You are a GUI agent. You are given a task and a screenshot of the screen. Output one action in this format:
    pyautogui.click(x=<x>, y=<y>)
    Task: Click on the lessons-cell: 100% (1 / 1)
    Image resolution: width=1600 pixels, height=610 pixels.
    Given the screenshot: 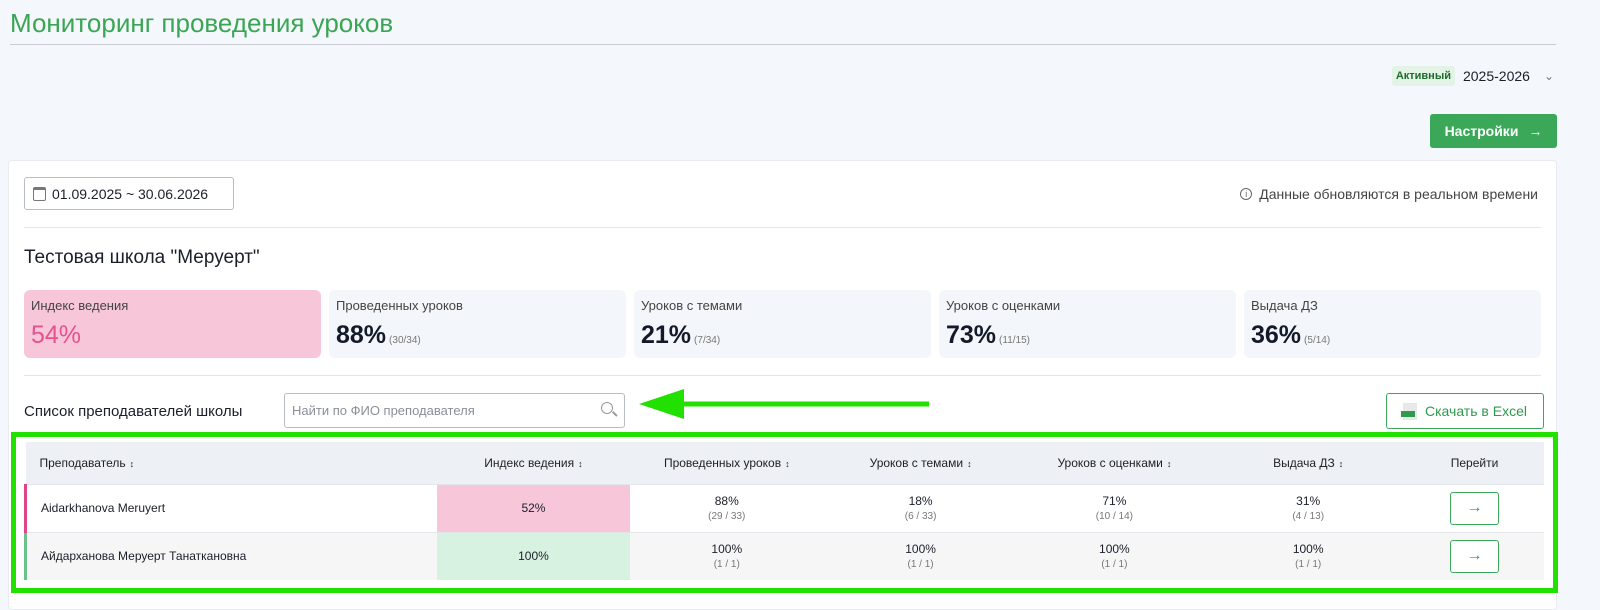 What is the action you would take?
    pyautogui.click(x=726, y=555)
    